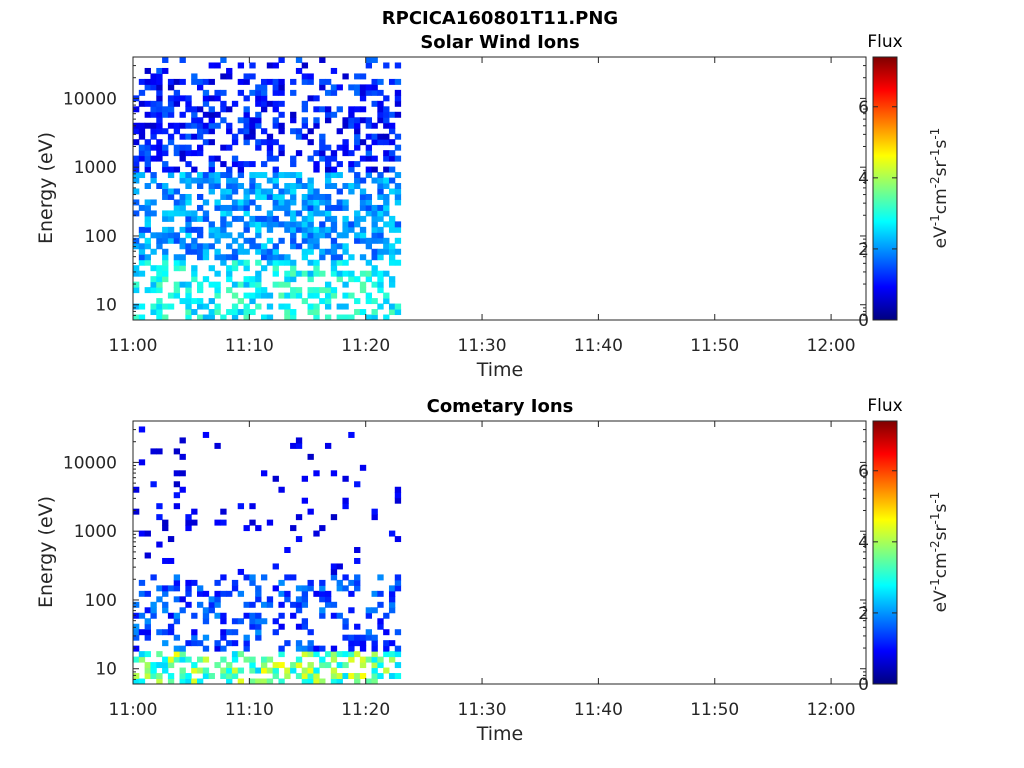 The height and width of the screenshot is (768, 1024). I want to click on colorbar, so click(885, 188).